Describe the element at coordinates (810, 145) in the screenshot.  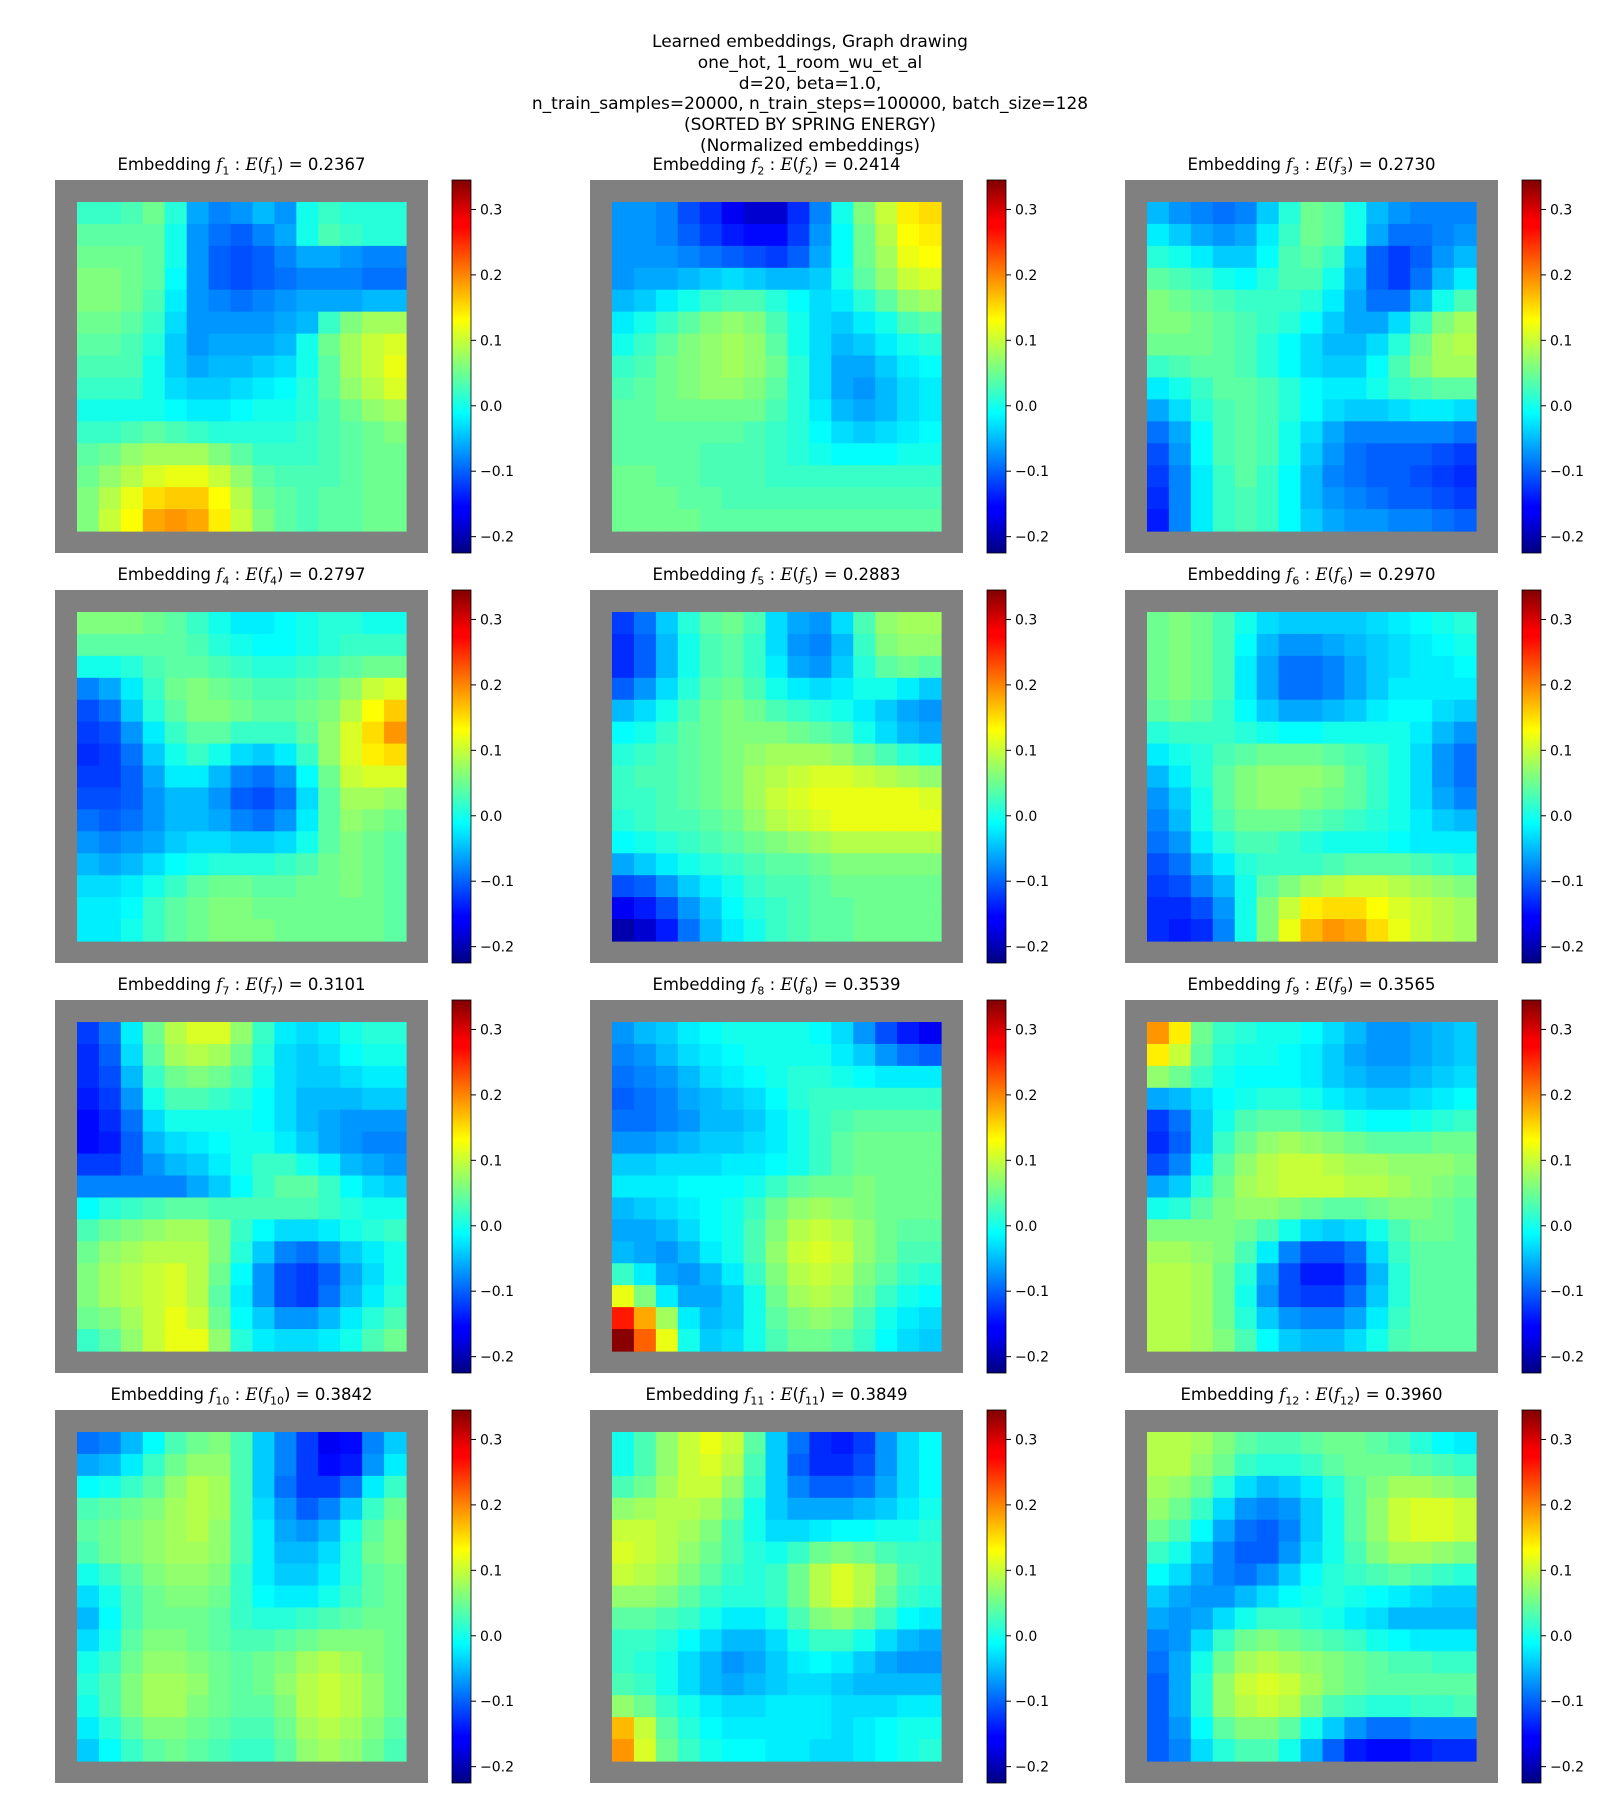
I see `figure-title-line-6: (Normalized embeddings)` at that location.